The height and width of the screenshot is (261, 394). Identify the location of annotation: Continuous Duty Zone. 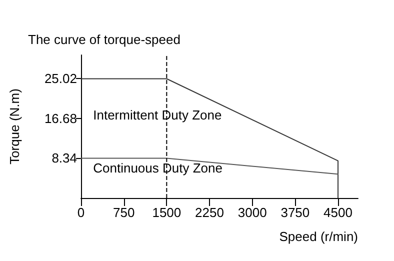
(157, 168).